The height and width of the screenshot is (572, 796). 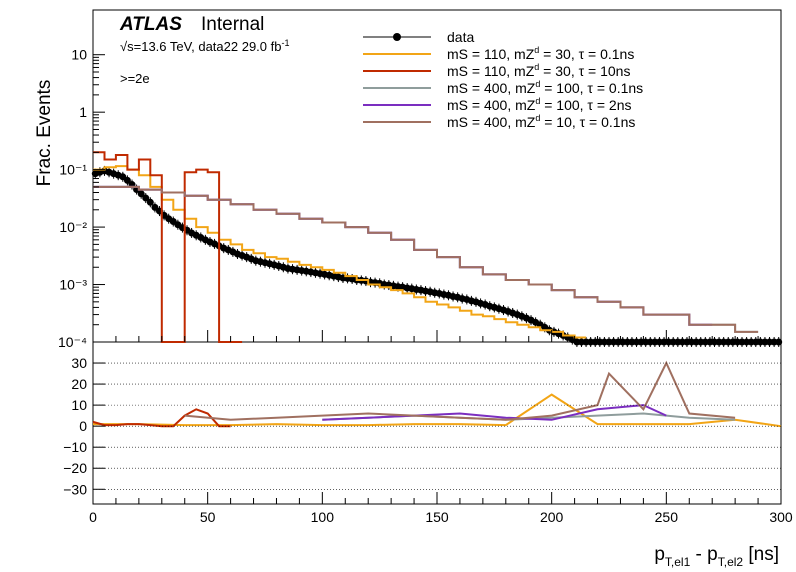 What do you see at coordinates (73, 227) in the screenshot?
I see `main-y-tick-label: 10⁻²` at bounding box center [73, 227].